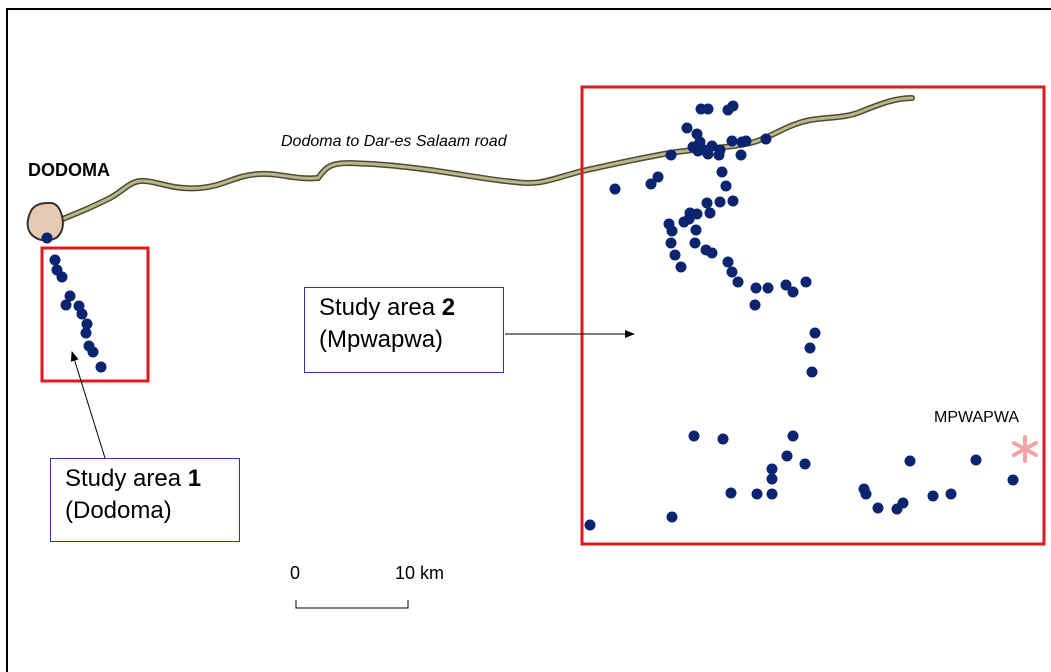 The width and height of the screenshot is (1051, 672). What do you see at coordinates (133, 478) in the screenshot?
I see `study-area-1-title: Study area 1` at bounding box center [133, 478].